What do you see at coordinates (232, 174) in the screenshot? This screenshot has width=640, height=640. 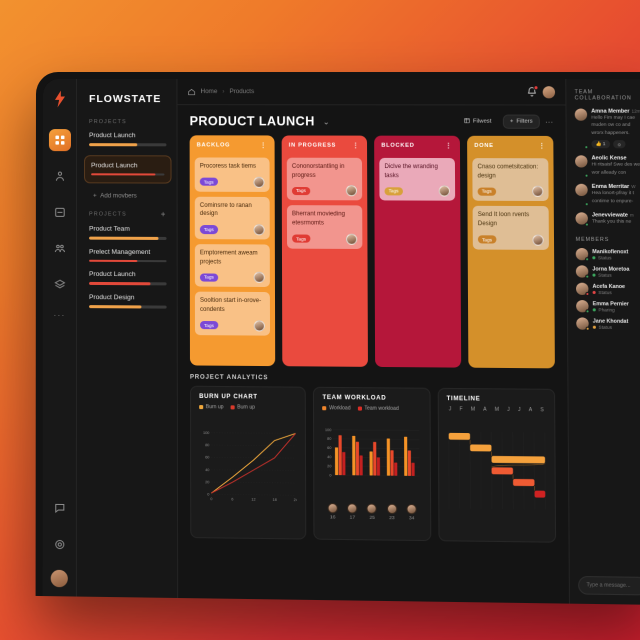 I see `kanban-card: Procoress task tiems Tags` at bounding box center [232, 174].